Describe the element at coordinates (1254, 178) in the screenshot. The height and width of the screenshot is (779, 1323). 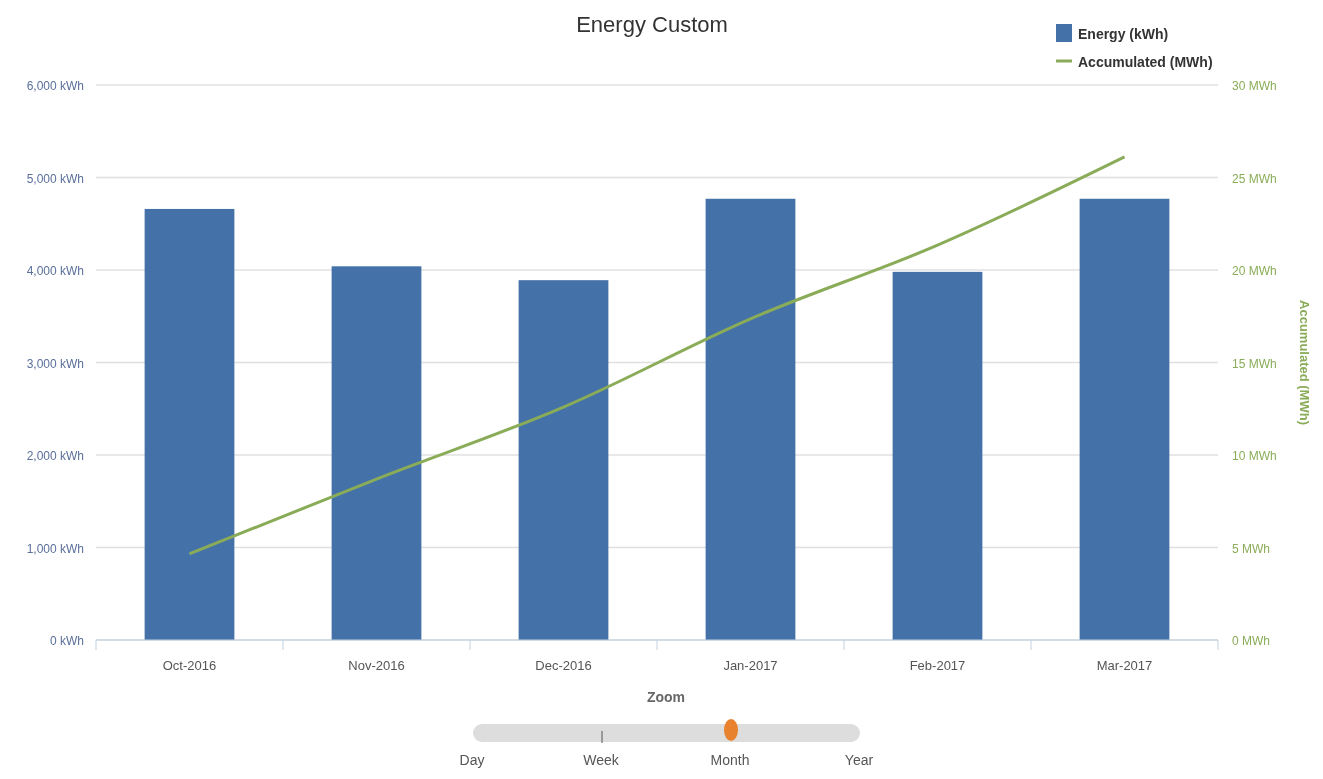
I see `y2-tick-label: 25 MWh` at that location.